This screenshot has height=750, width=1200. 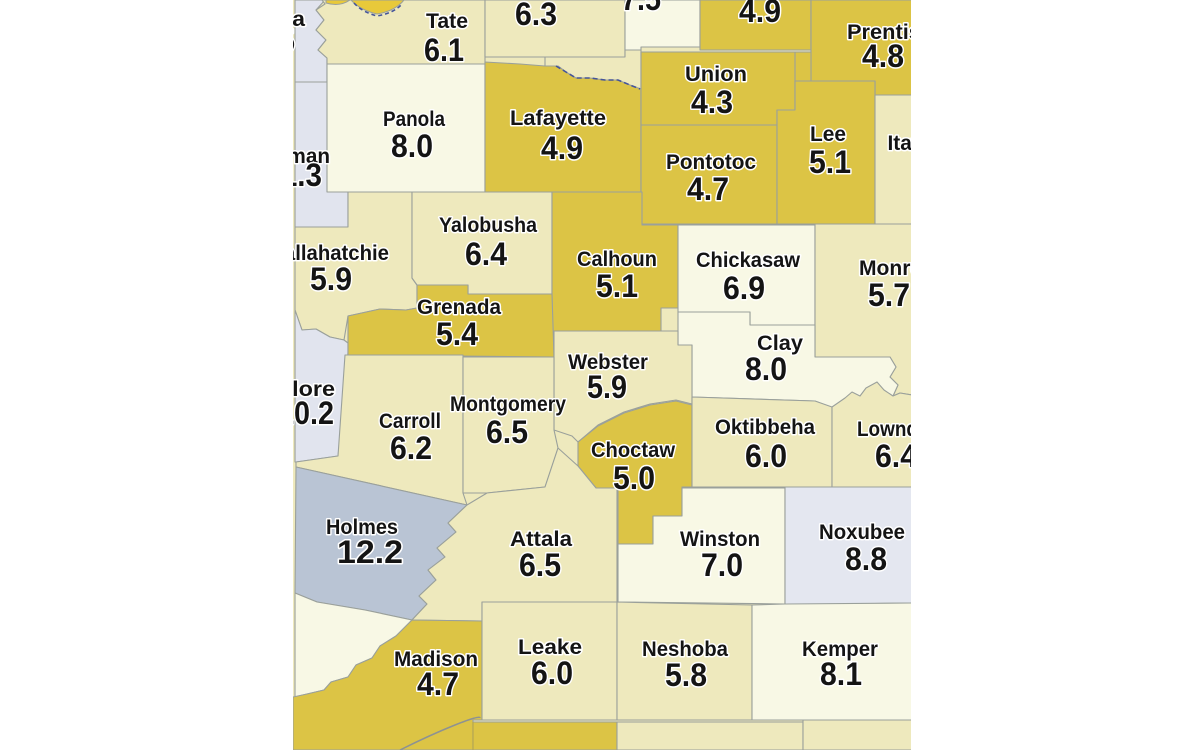 What do you see at coordinates (414, 119) in the screenshot?
I see `svg-text: Panola` at bounding box center [414, 119].